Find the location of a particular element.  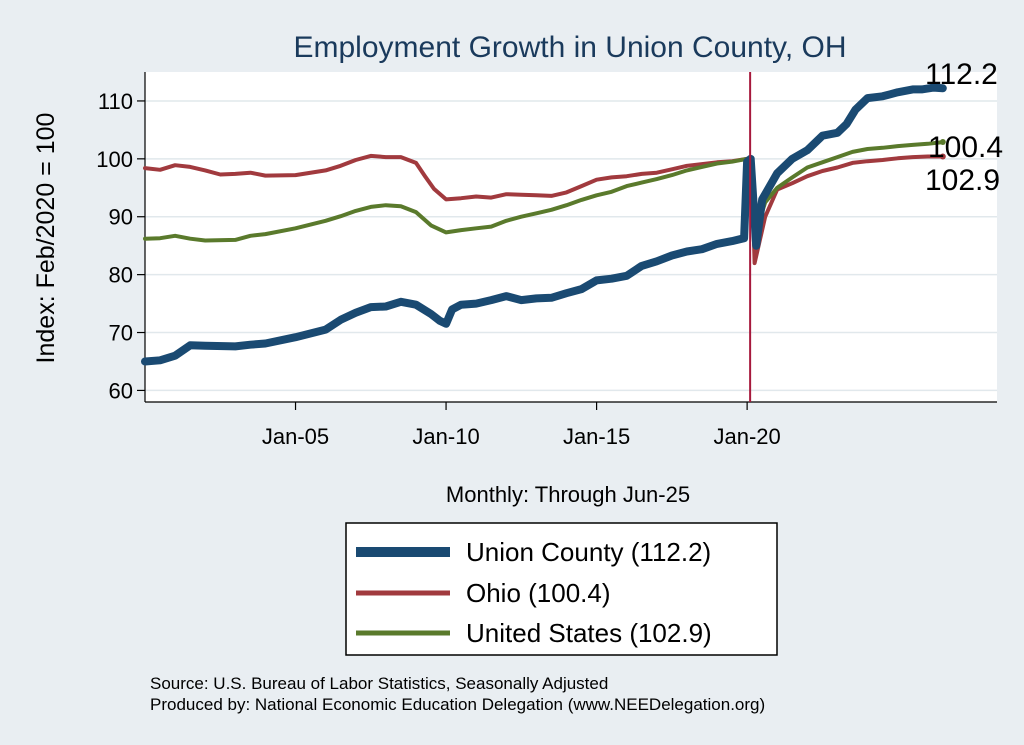

y-tick-label: 110 is located at coordinates (115, 101).